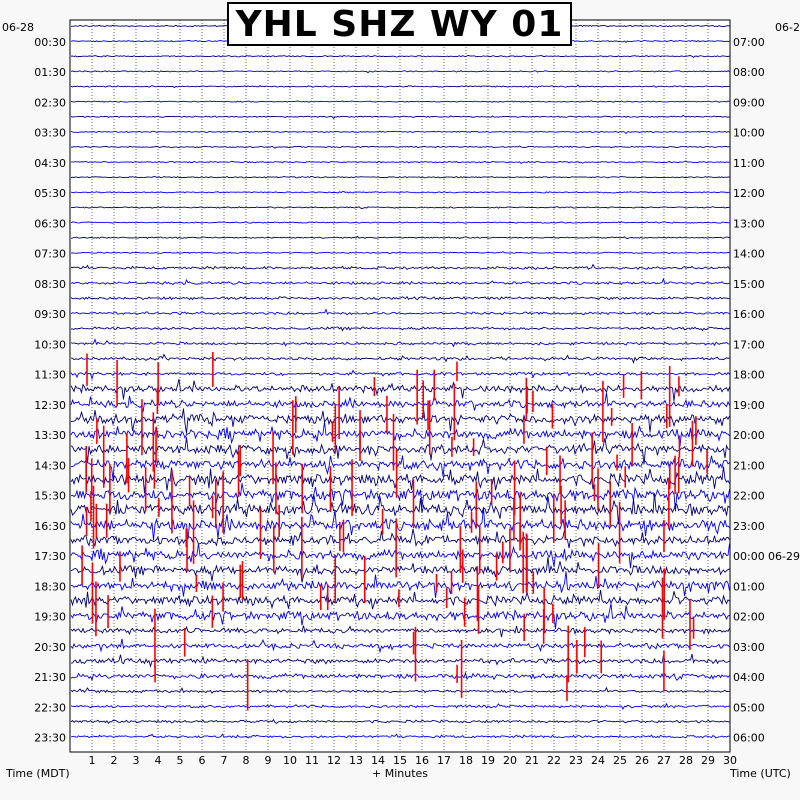 The height and width of the screenshot is (800, 800). I want to click on left-hour-label: 01:30, so click(50, 72).